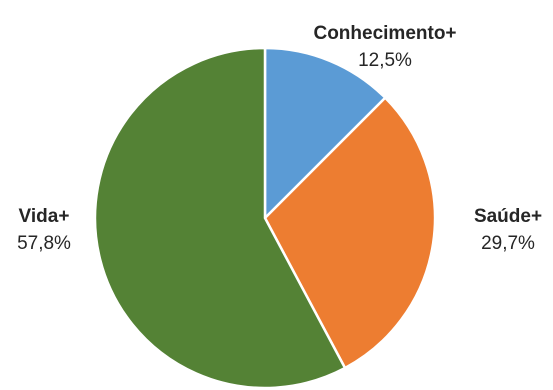 This screenshot has height=390, width=553. I want to click on slice-label-conhecimento: Conhecimento+, so click(384, 33).